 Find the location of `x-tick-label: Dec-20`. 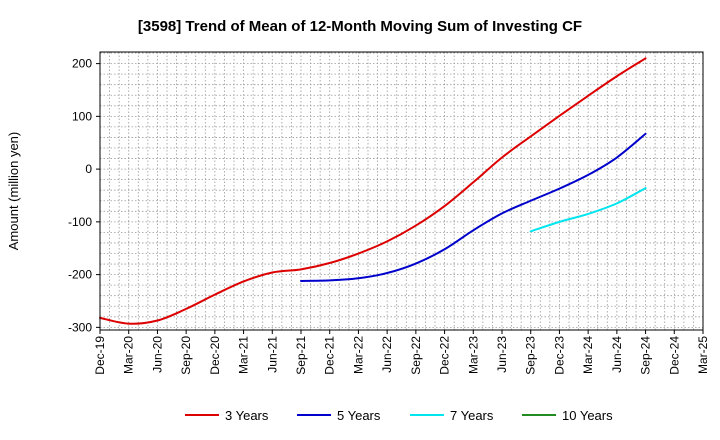

x-tick-label: Dec-20 is located at coordinates (215, 355).